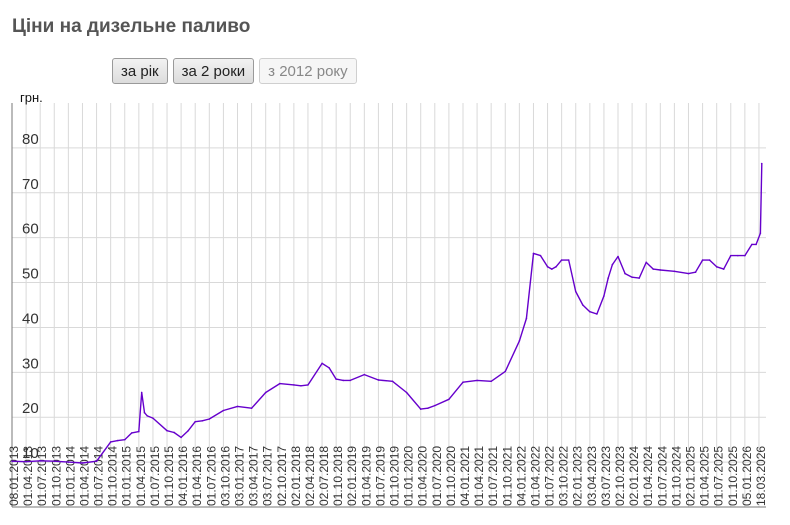  I want to click on y-axis-unit-label: грн., so click(31, 97).